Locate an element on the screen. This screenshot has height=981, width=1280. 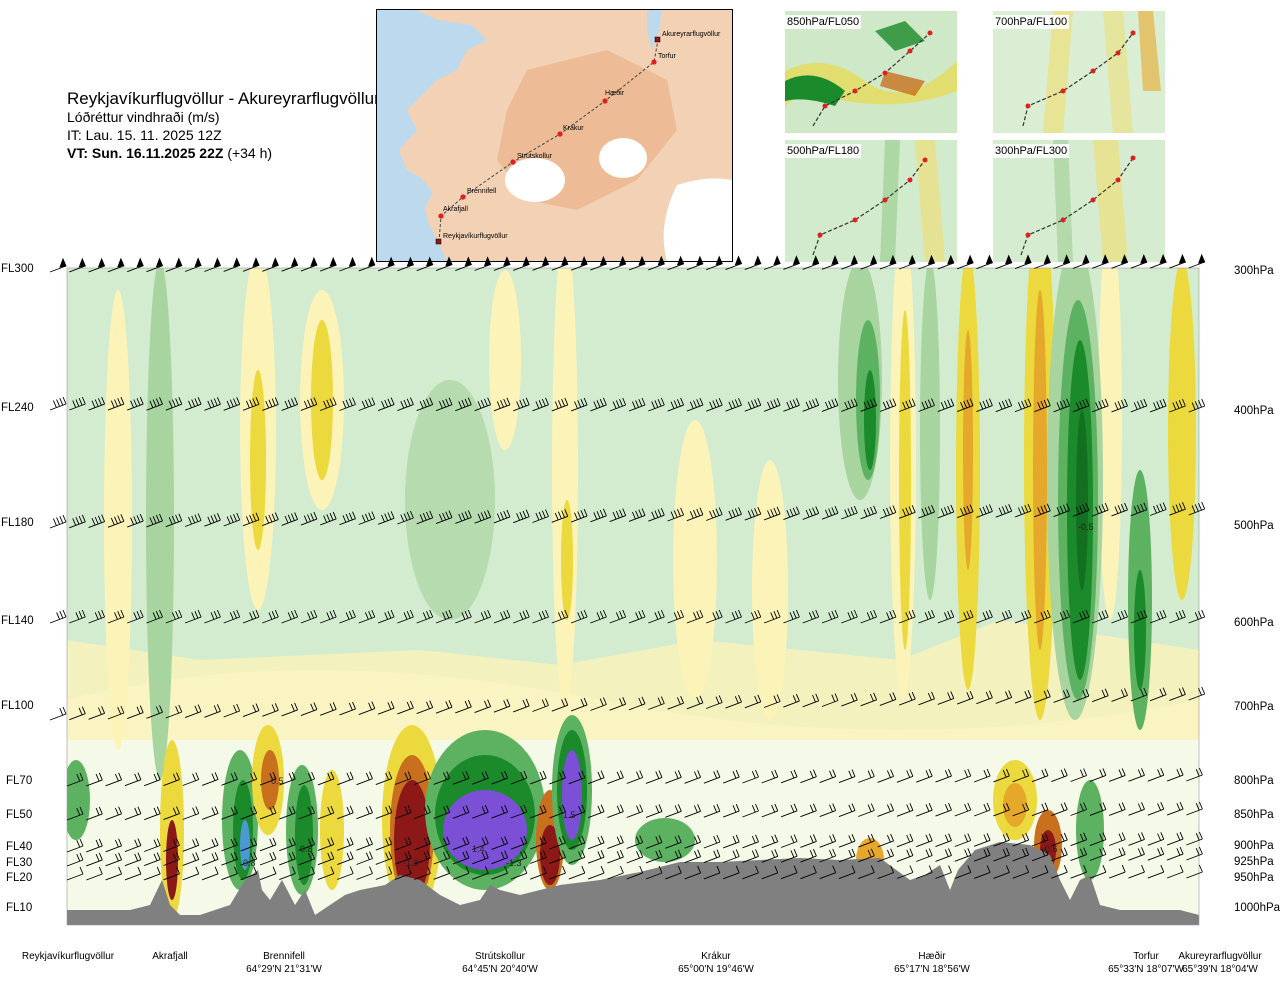
chart-variable: Lóðréttur vindhraði (m/s) is located at coordinates (143, 117).